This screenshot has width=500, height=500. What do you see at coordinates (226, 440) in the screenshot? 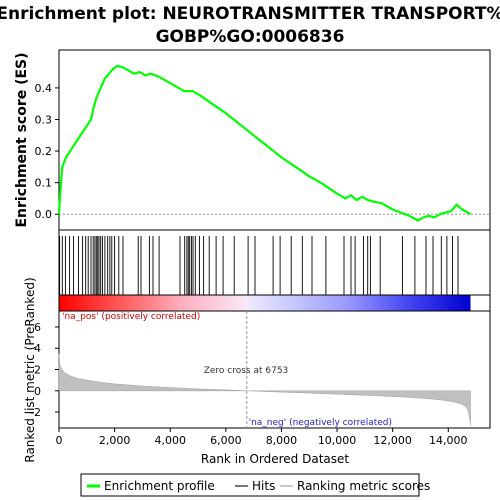
I see `rank-x-tick-label: 6,000` at bounding box center [226, 440].